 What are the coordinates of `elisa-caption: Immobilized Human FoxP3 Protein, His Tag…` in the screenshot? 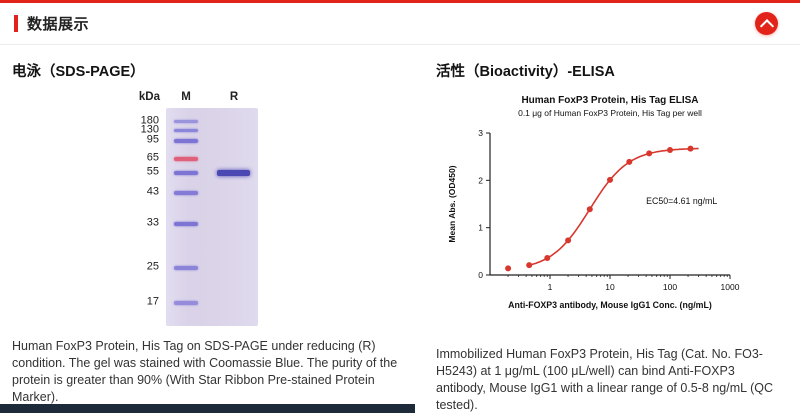 It's located at (604, 379).